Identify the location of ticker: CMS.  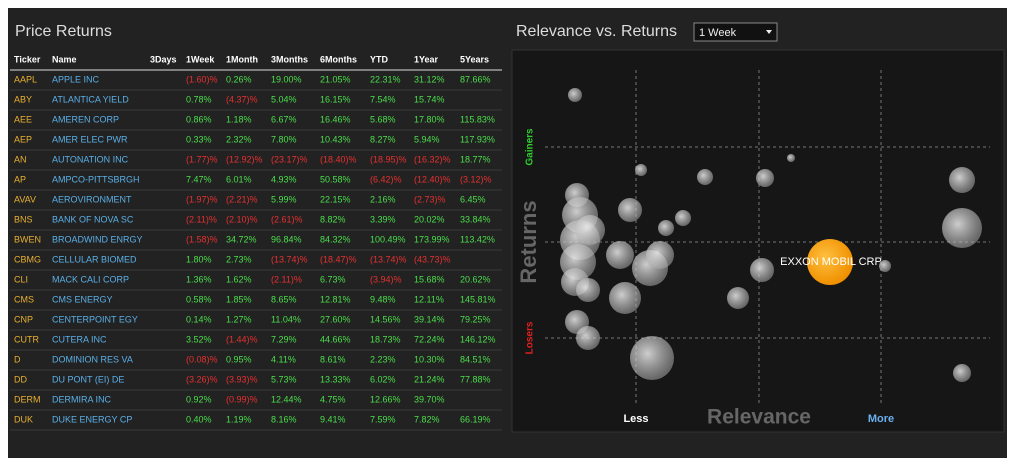
(24, 299).